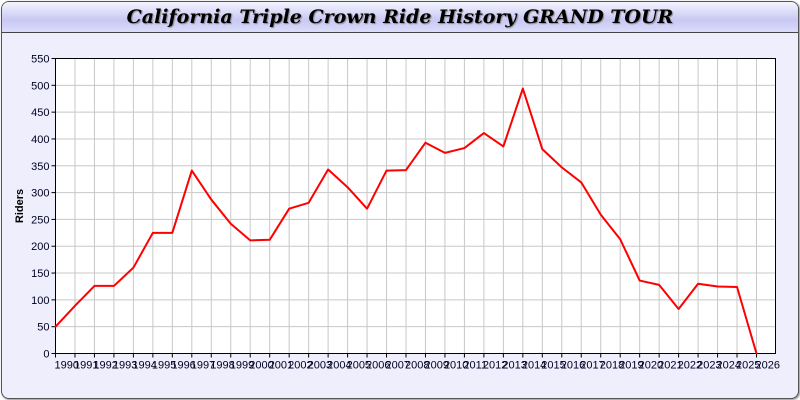 The width and height of the screenshot is (800, 400). What do you see at coordinates (183, 366) in the screenshot?
I see `x-tick-label: 1996` at bounding box center [183, 366].